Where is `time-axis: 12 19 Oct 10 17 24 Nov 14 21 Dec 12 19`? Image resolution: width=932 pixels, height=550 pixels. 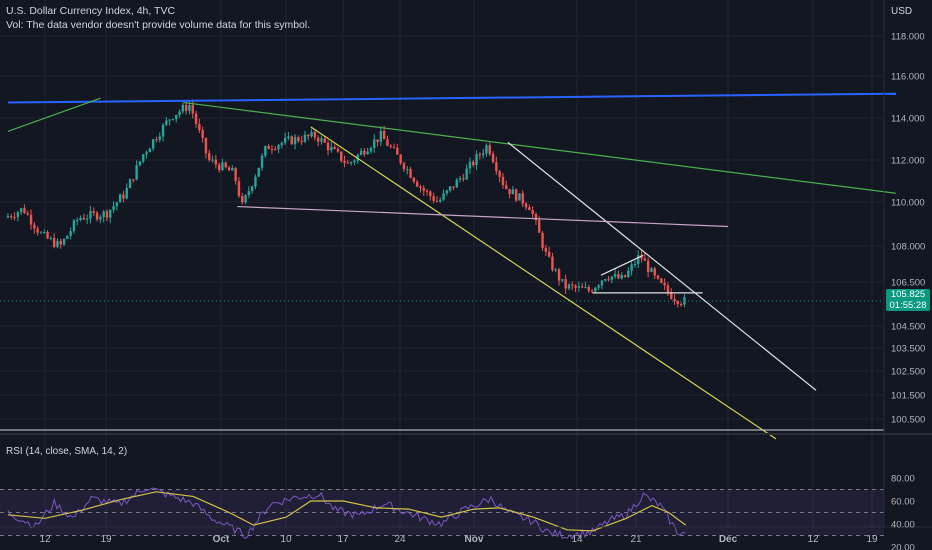
time-axis: 12 19 Oct 10 17 24 Nov 14 21 Dec 12 19 is located at coordinates (458, 539).